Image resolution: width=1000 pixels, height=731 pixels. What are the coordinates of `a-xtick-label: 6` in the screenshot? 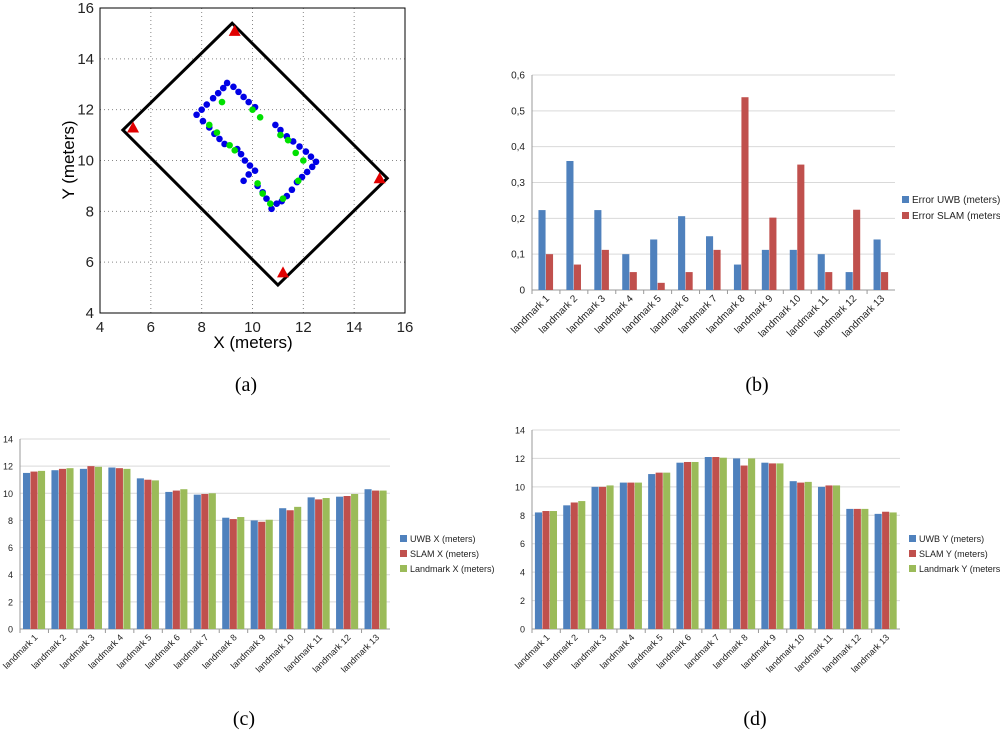 It's located at (151, 327).